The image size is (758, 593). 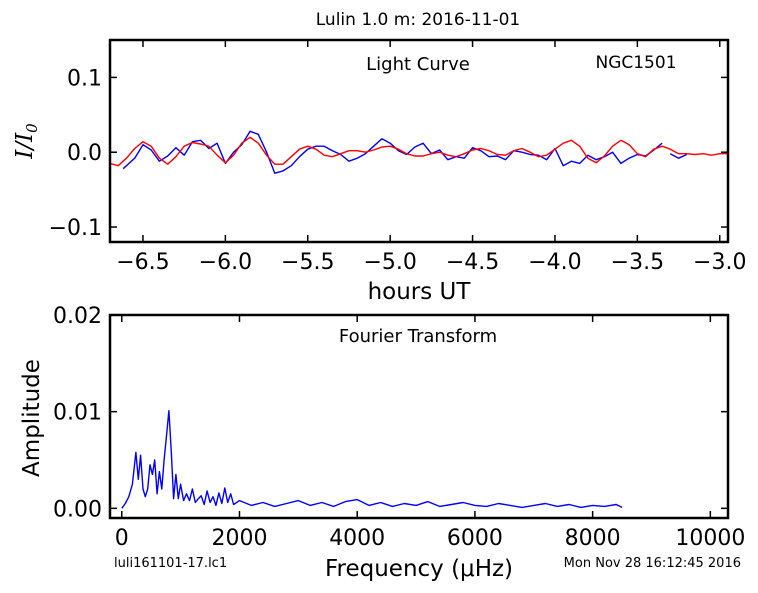 I want to click on x-tick-label: −3.0, so click(x=719, y=262).